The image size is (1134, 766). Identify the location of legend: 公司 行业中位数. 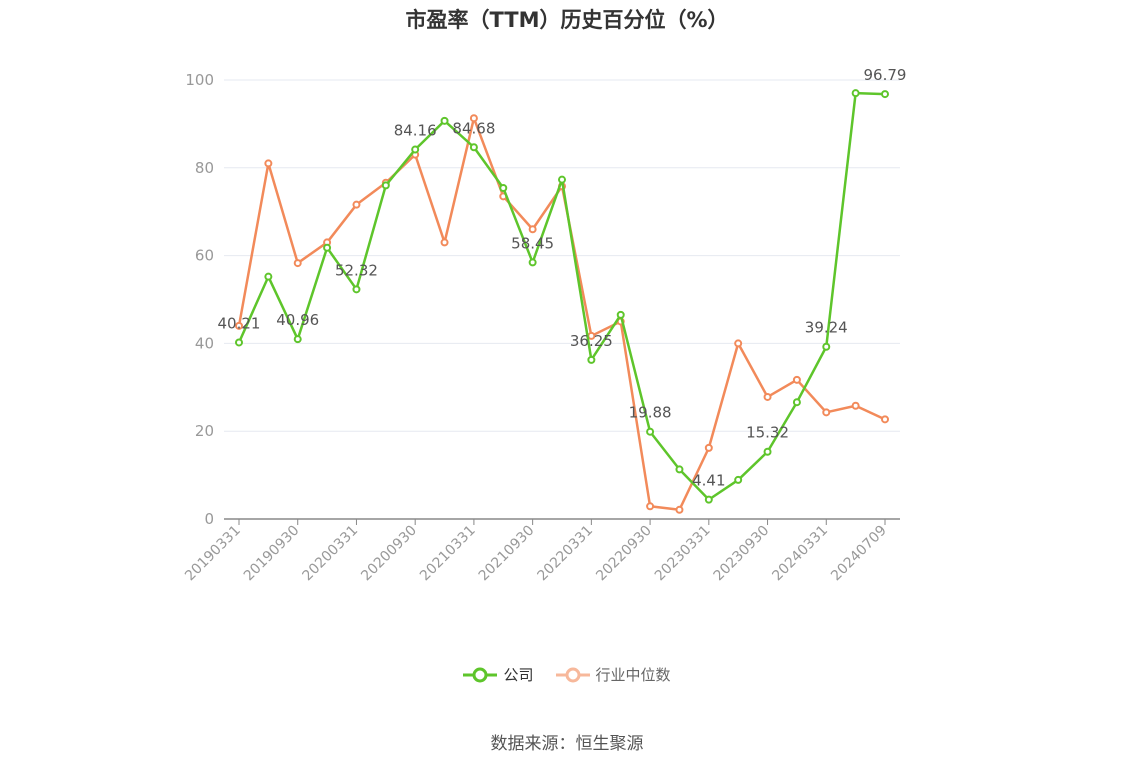
(567, 674).